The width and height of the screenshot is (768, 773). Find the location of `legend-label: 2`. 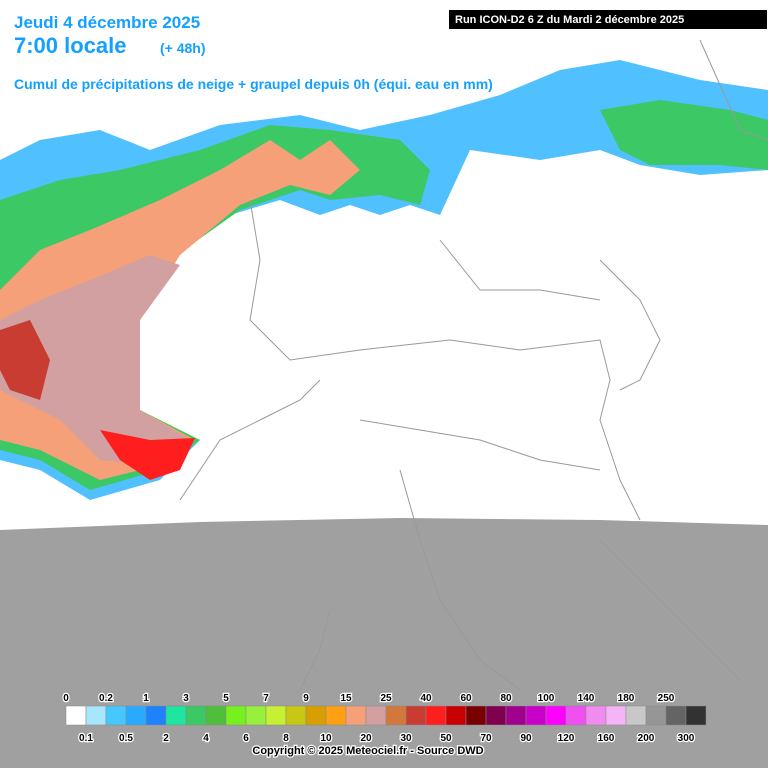

legend-label: 2 is located at coordinates (166, 738).